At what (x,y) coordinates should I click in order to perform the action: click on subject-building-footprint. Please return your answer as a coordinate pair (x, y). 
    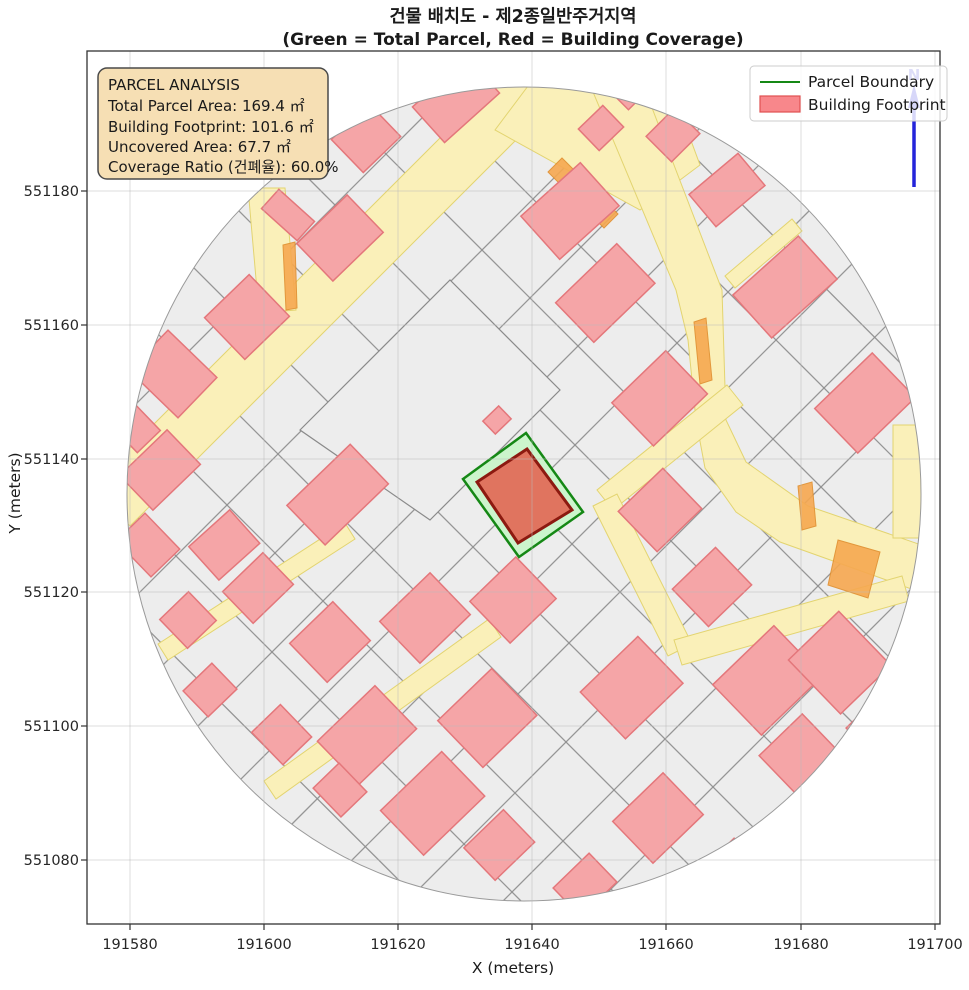
    Looking at the image, I should click on (524, 496).